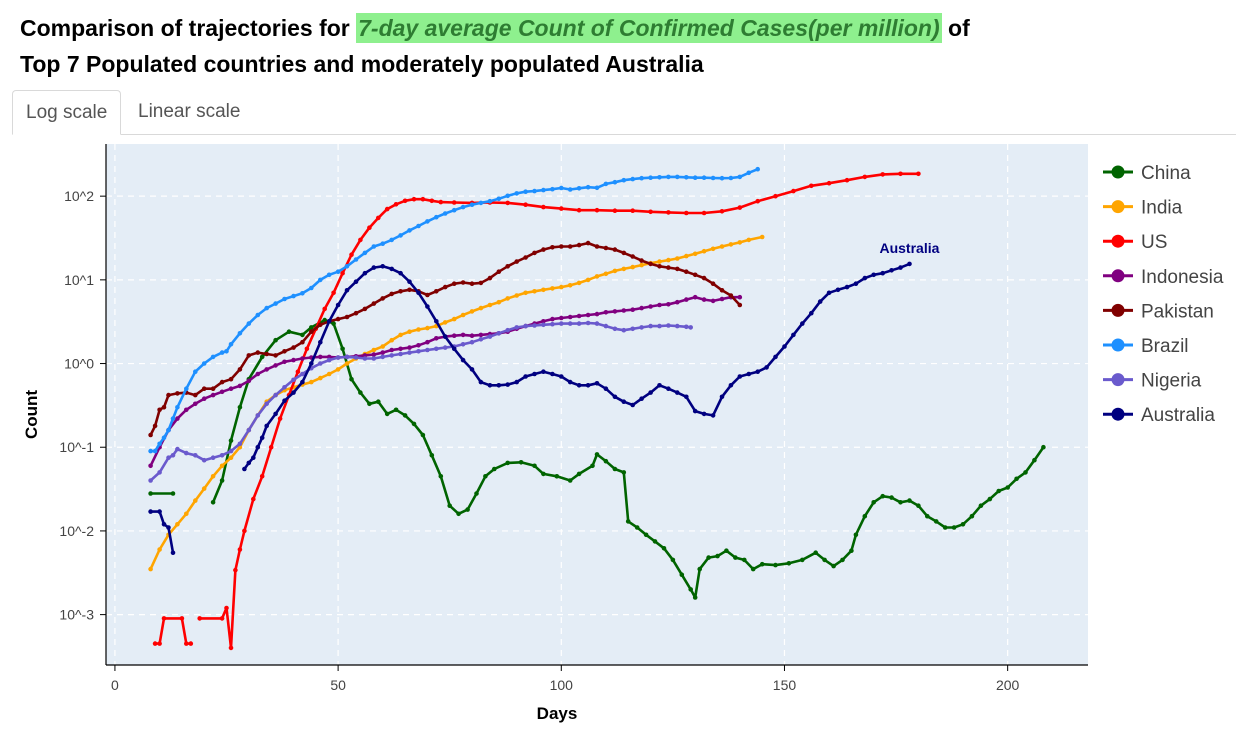 The image size is (1236, 745). Describe the element at coordinates (1152, 381) in the screenshot. I see `legend-item-nigeria: Nigeria` at that location.